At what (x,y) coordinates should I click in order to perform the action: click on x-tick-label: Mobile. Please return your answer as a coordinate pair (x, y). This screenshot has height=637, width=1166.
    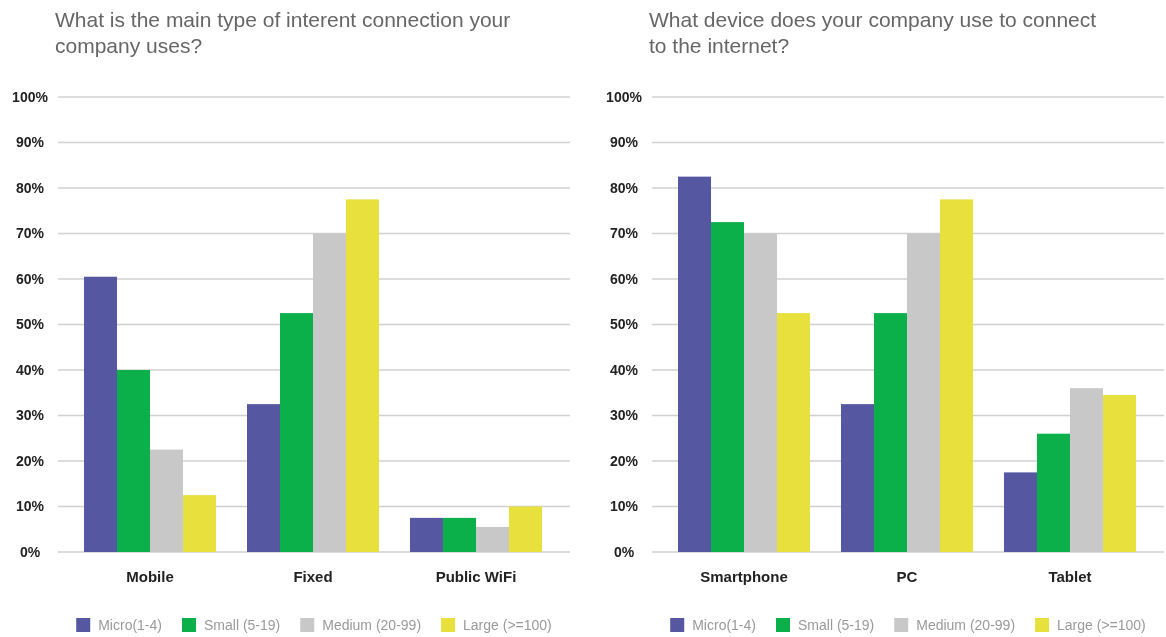
    Looking at the image, I should click on (150, 577).